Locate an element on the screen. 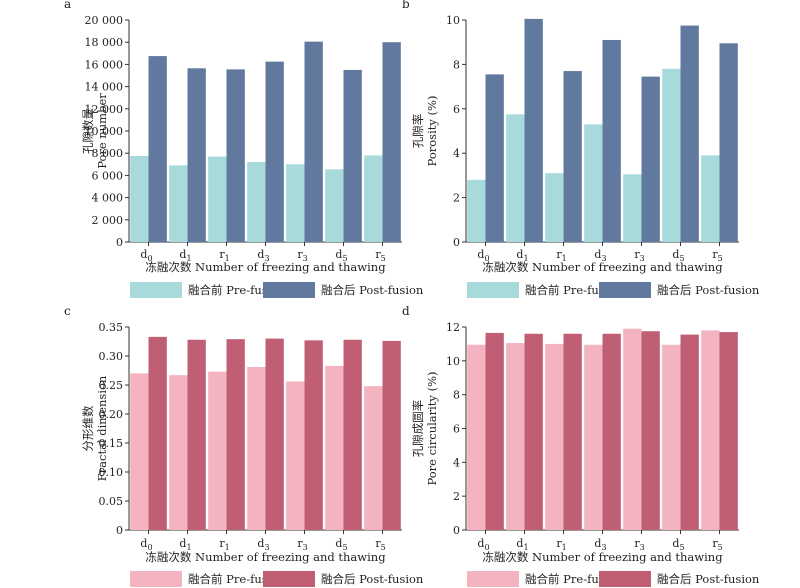 Image resolution: width=800 pixels, height=588 pixels. y-tick-label: 10 000 is located at coordinates (104, 131).